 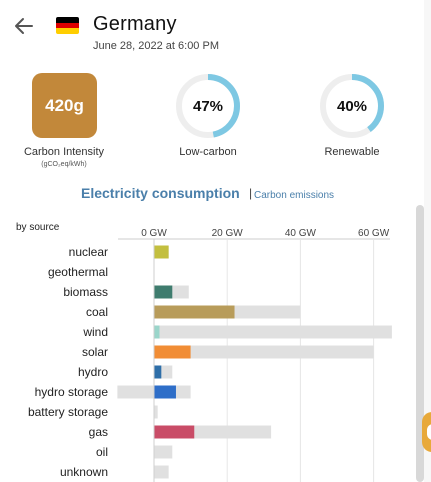 What do you see at coordinates (95, 352) in the screenshot?
I see `category-label: solar` at bounding box center [95, 352].